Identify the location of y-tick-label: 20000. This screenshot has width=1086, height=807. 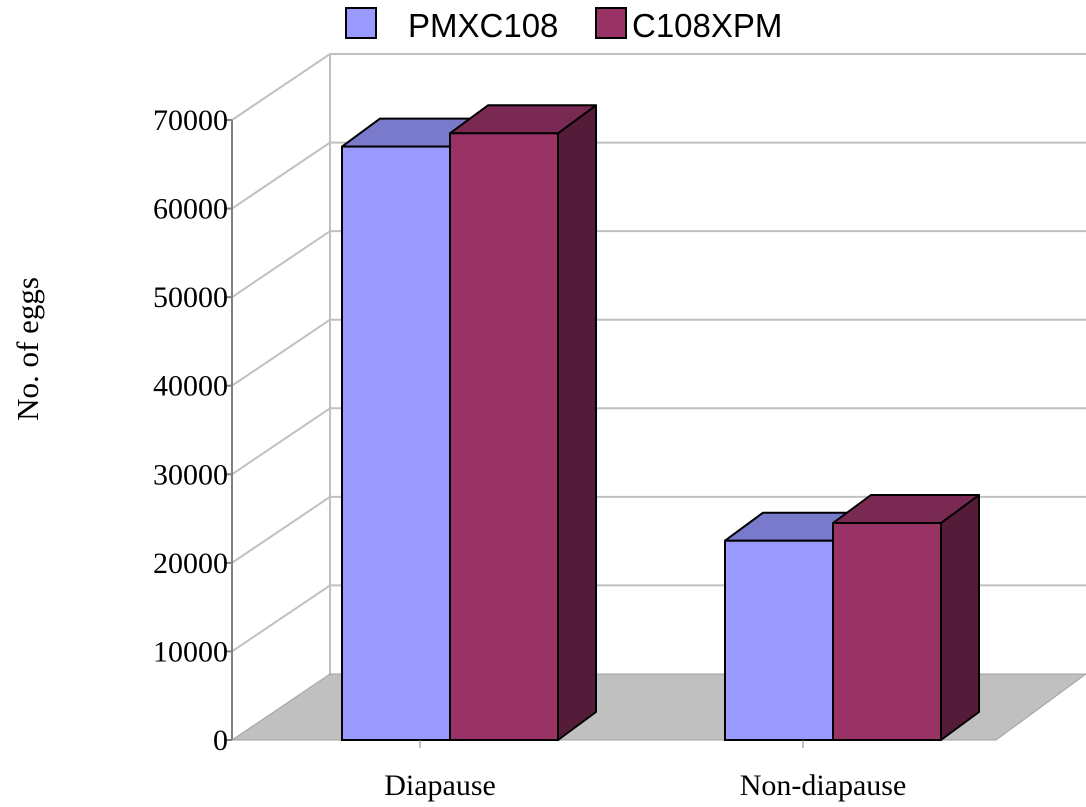
(190, 563).